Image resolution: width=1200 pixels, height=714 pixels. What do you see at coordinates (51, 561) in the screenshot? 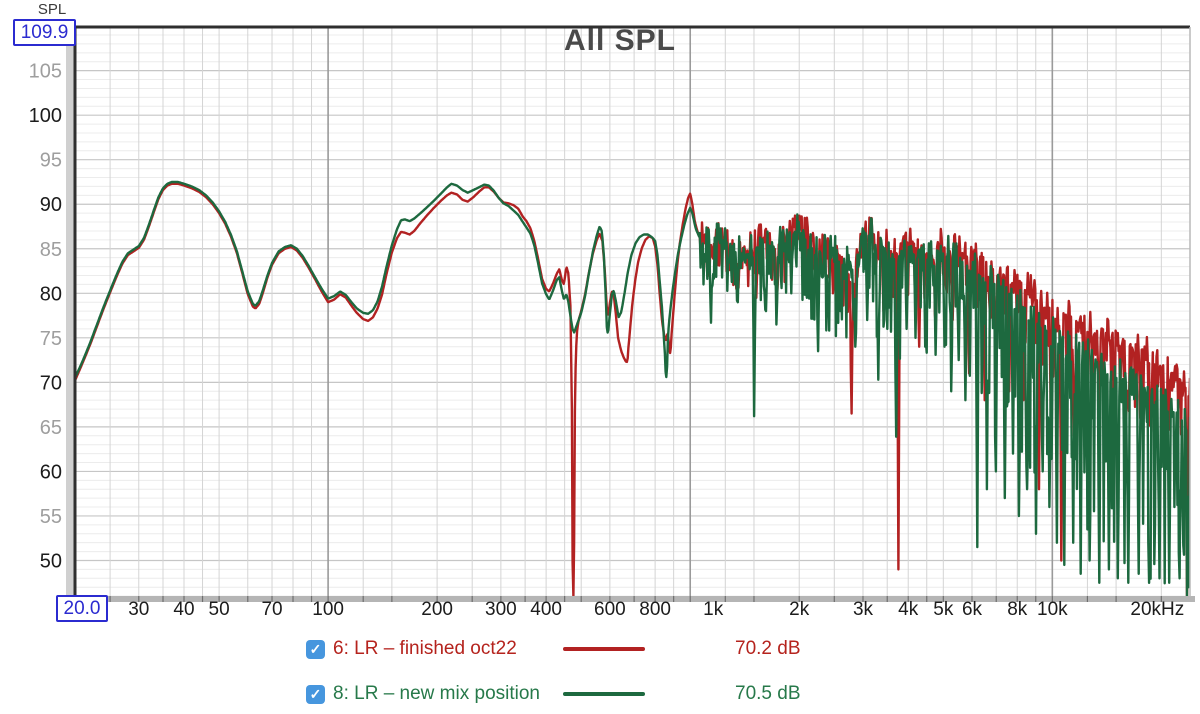
I see `y-tick-50: 50` at bounding box center [51, 561].